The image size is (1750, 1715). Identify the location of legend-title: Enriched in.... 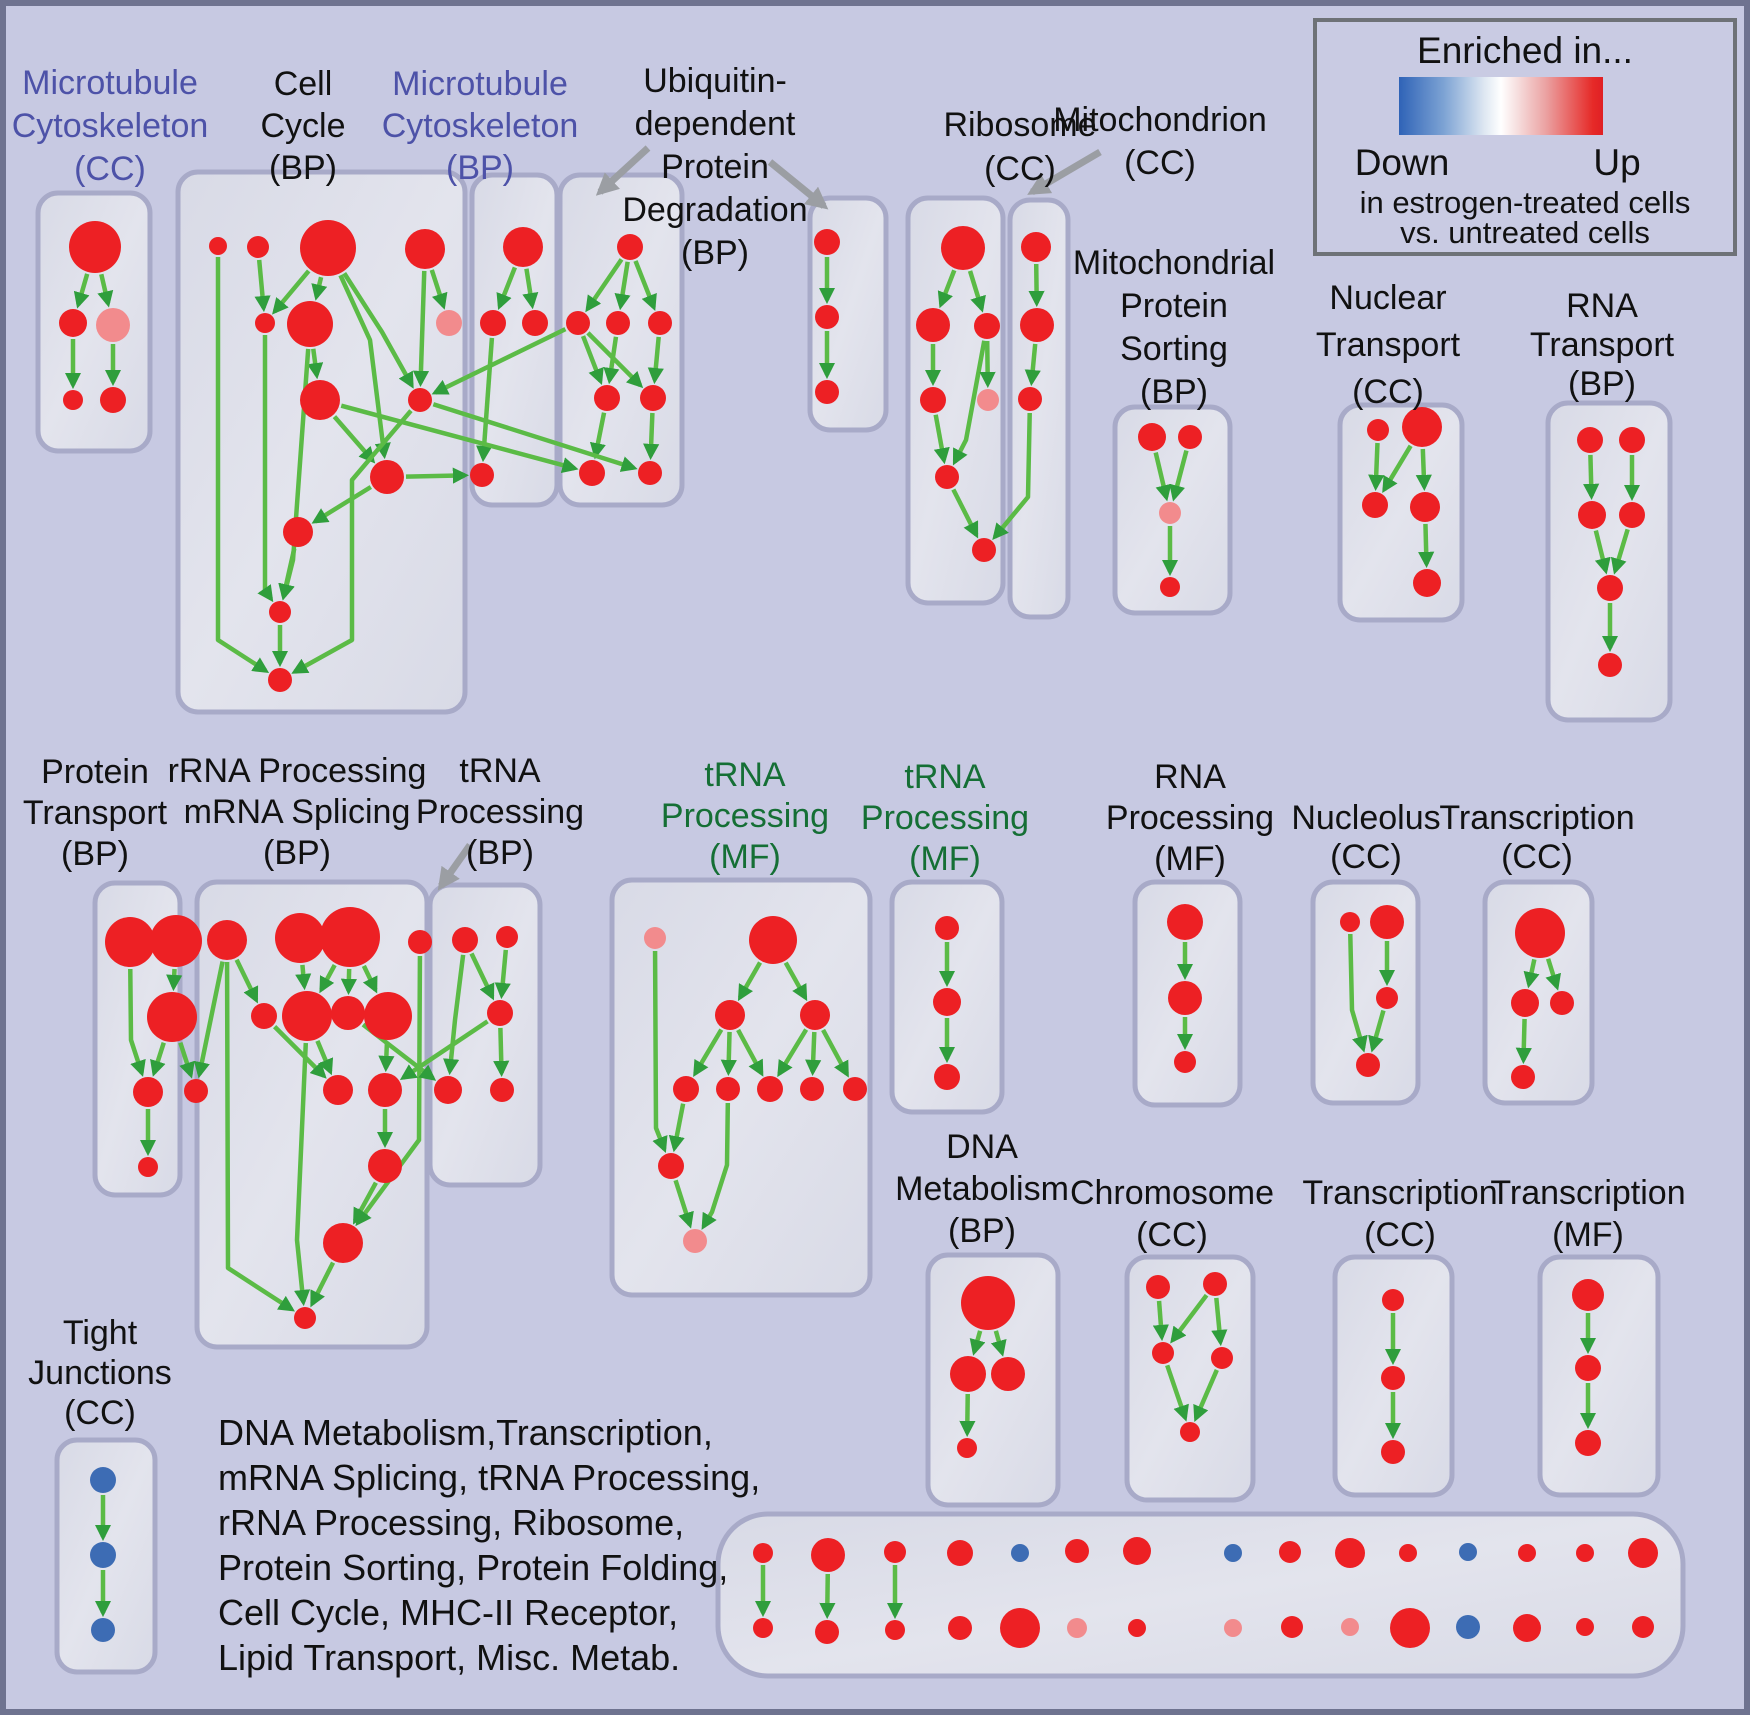
(1525, 50).